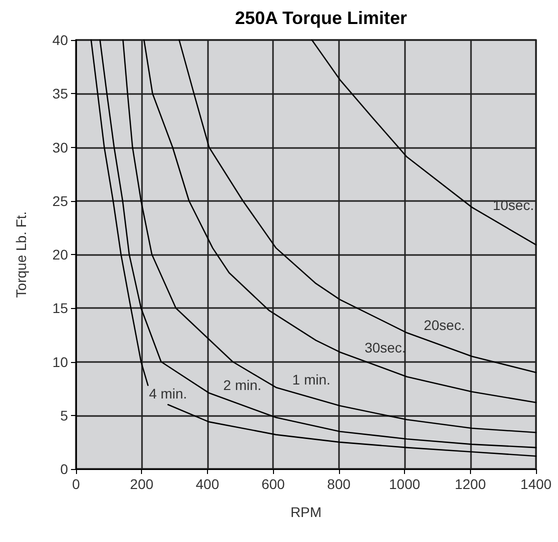  What do you see at coordinates (64, 469) in the screenshot?
I see `y-tick-label: 0` at bounding box center [64, 469].